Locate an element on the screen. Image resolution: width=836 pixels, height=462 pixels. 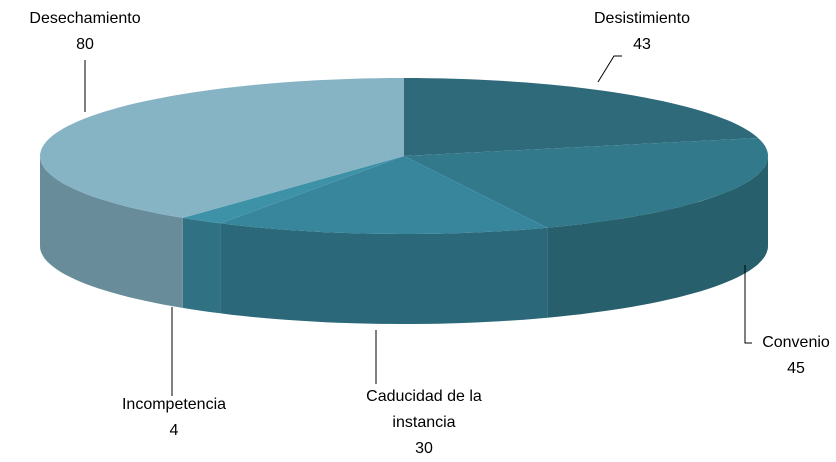
label-name: Desechamiento is located at coordinates (85, 18).